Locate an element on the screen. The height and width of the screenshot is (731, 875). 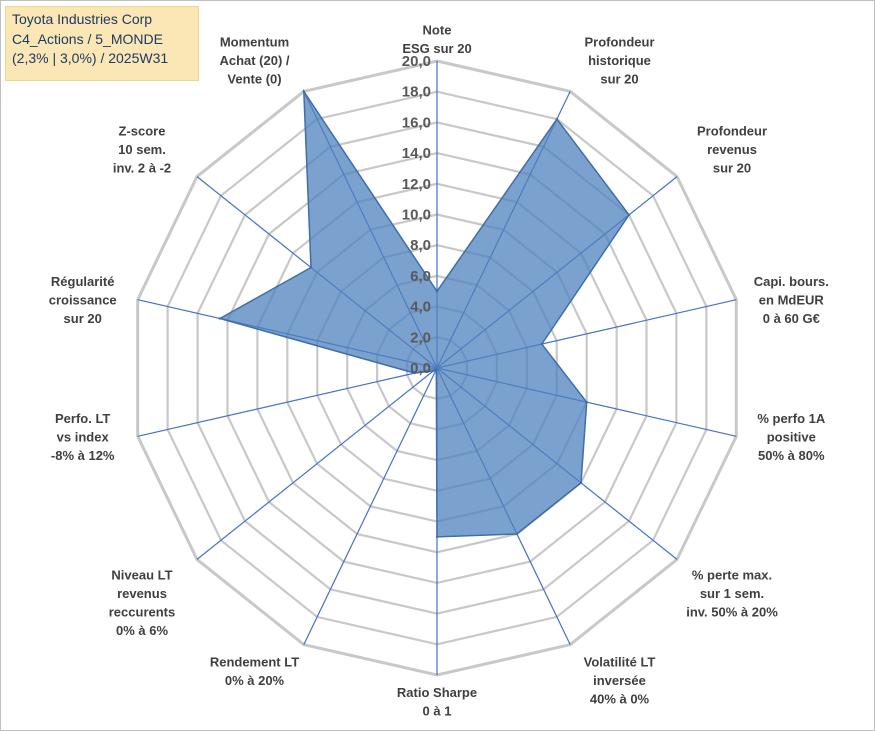
axis-label-line: historique is located at coordinates (619, 60).